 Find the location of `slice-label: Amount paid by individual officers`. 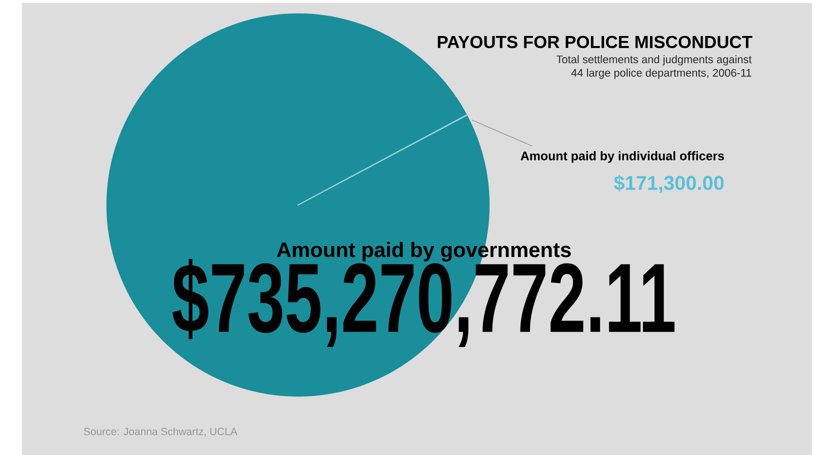

slice-label: Amount paid by individual officers is located at coordinates (622, 157).